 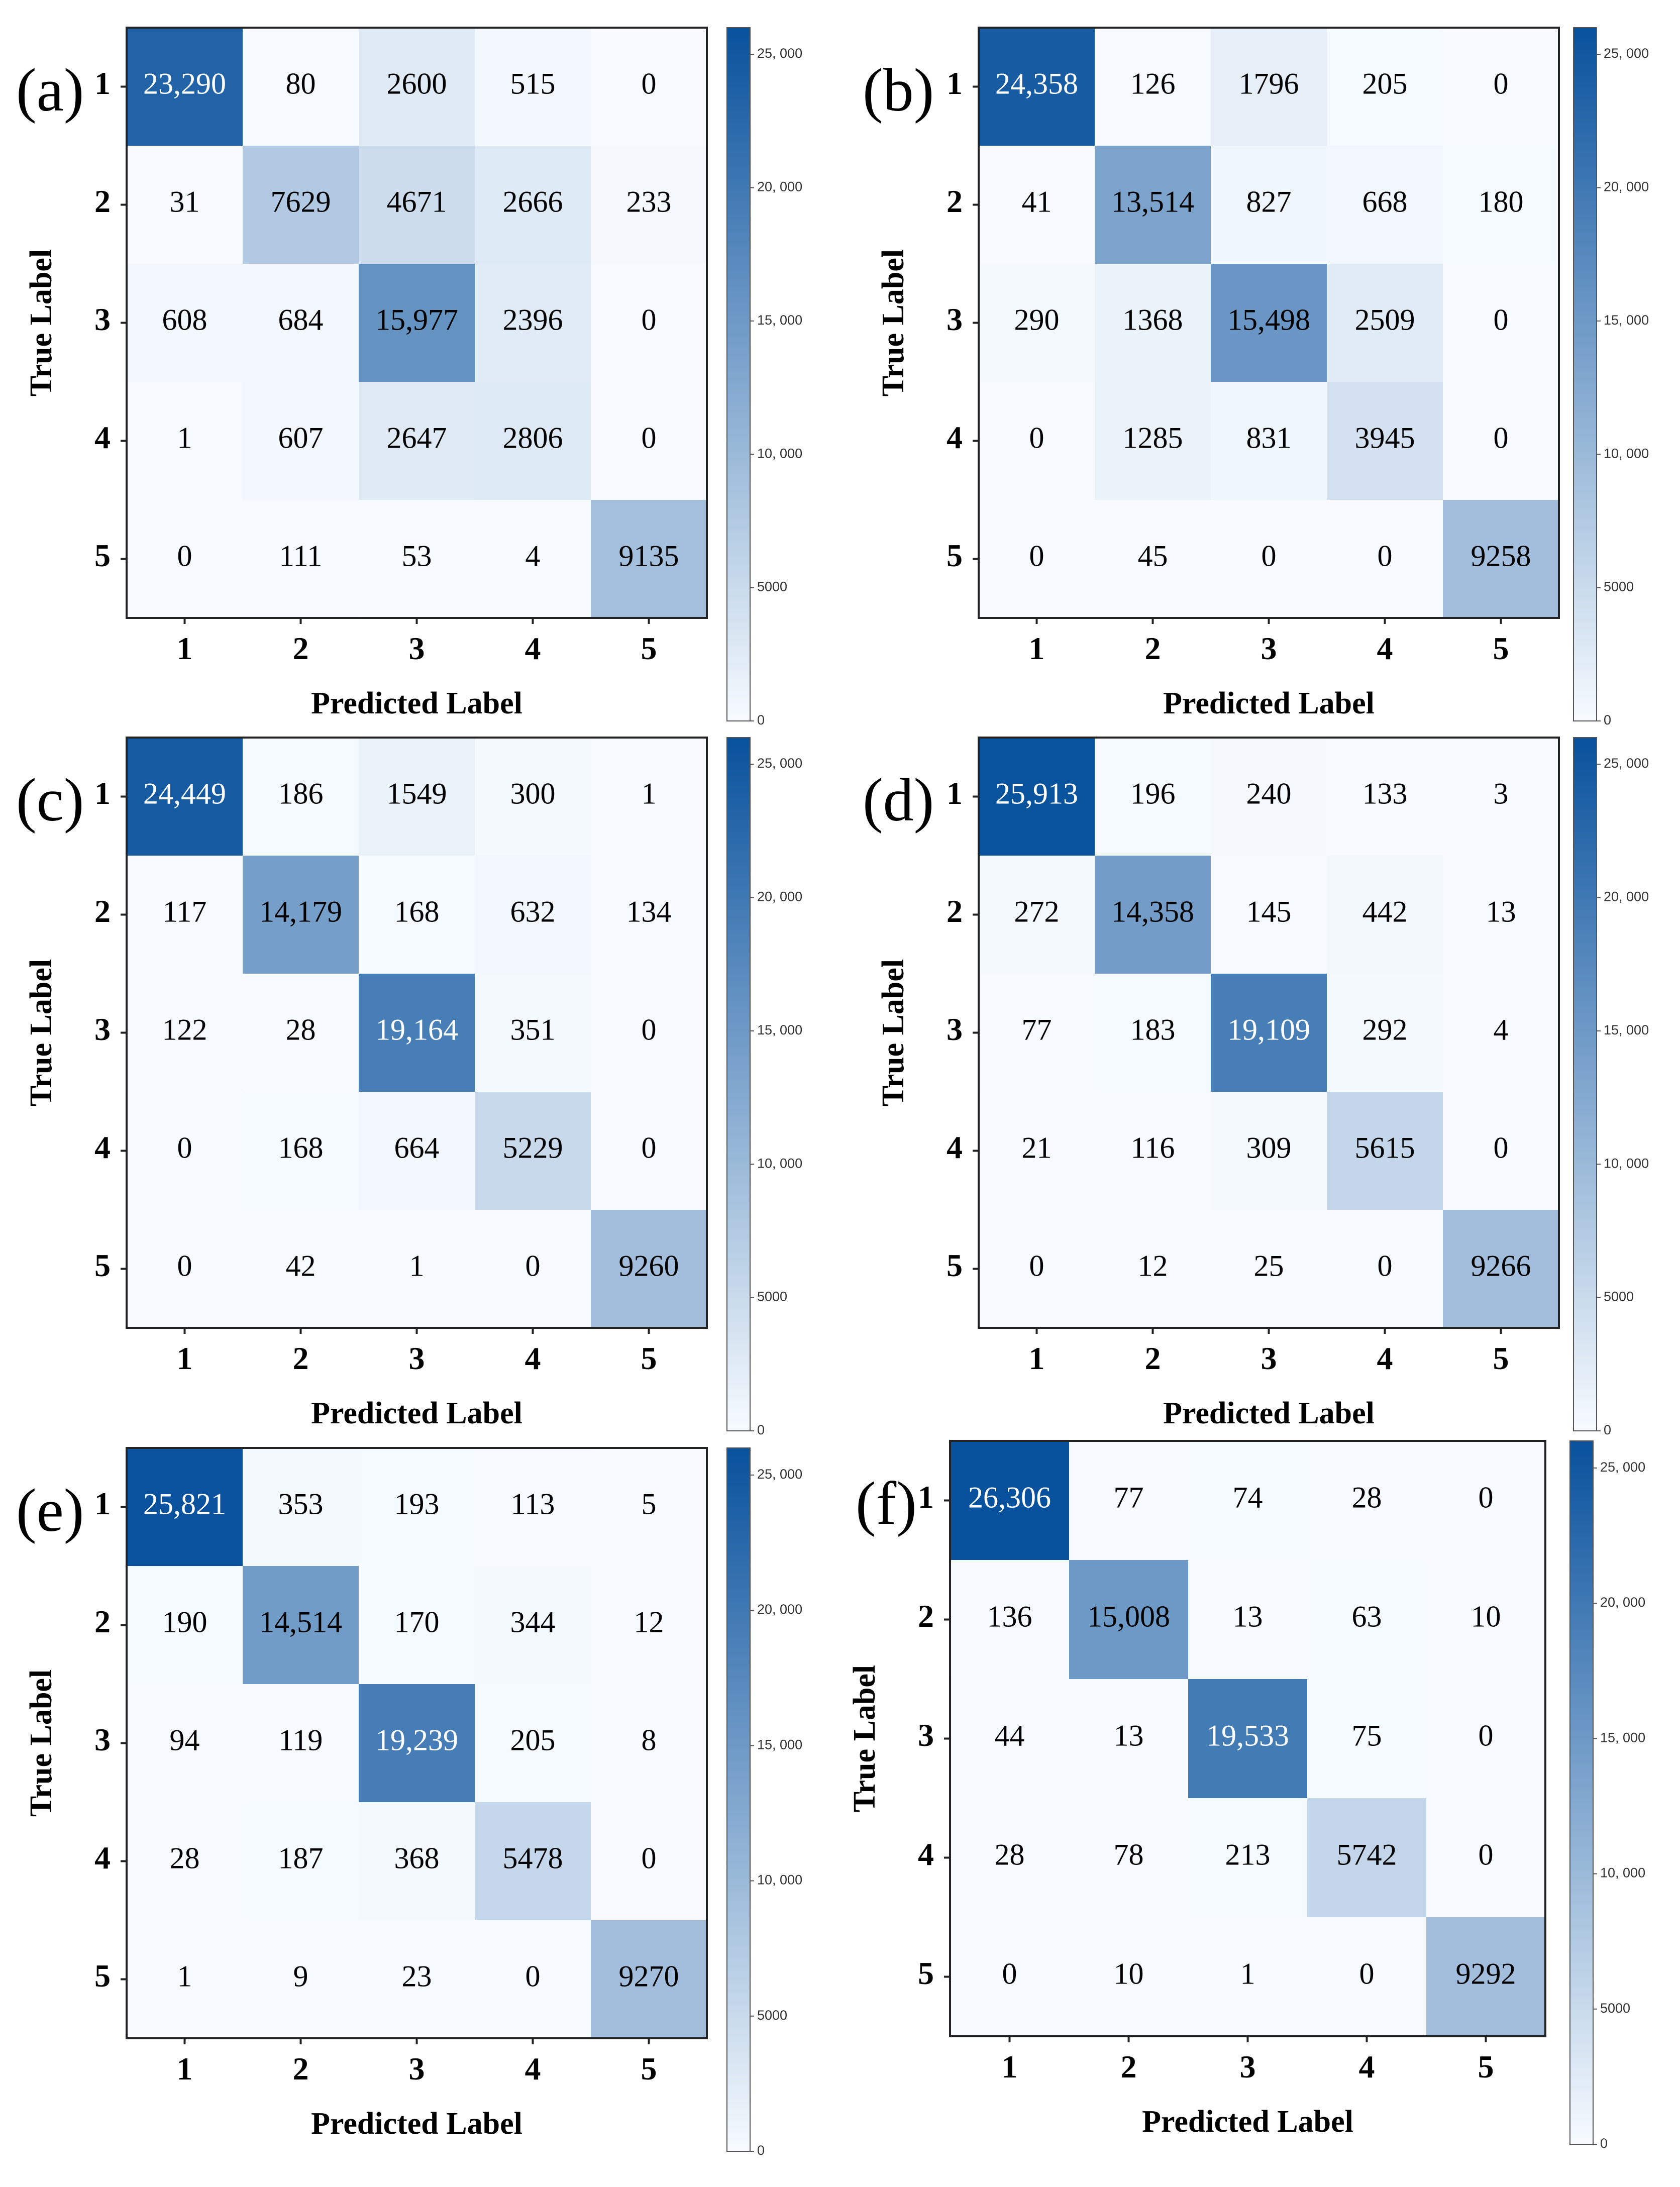 I want to click on cell-value-label: 9, so click(x=300, y=1976).